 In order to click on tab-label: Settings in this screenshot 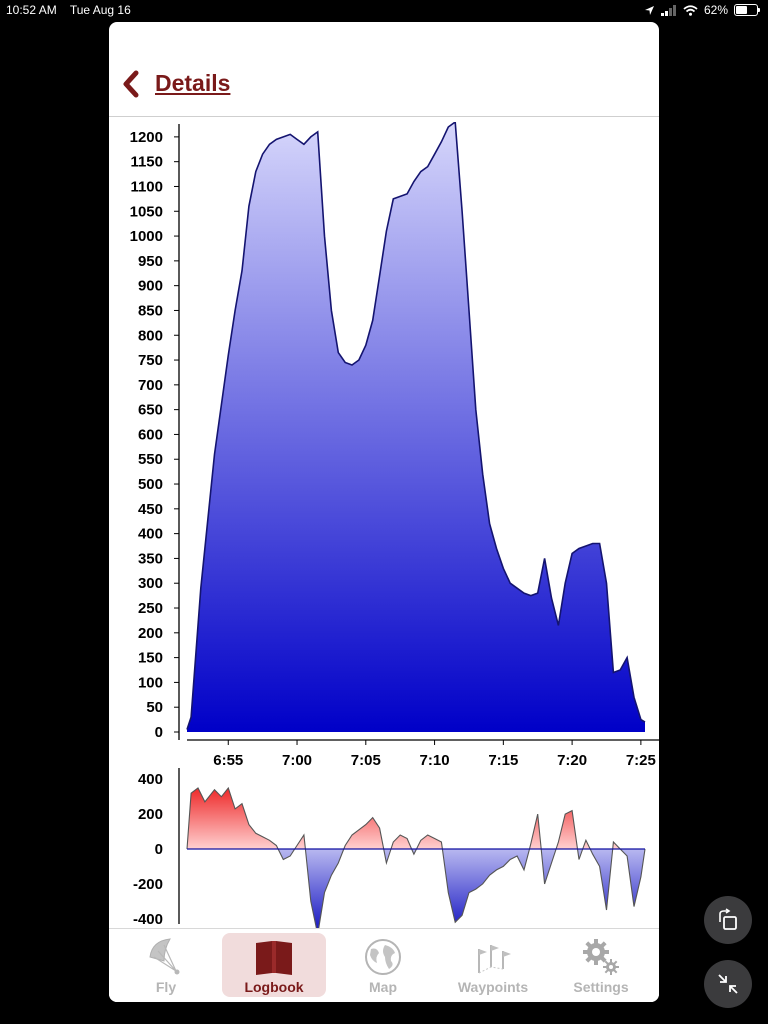, I will do `click(601, 987)`.